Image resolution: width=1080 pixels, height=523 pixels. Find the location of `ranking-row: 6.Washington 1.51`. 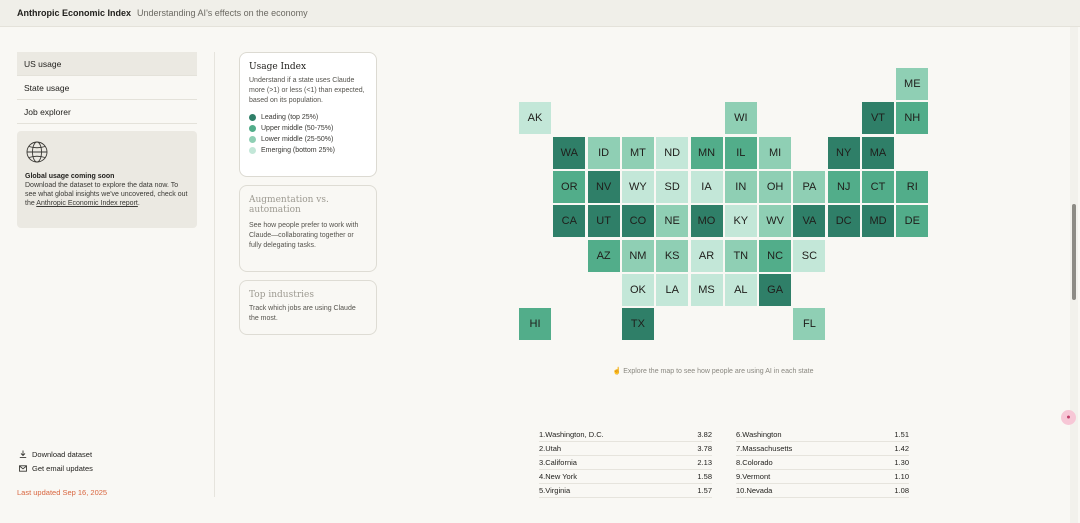

ranking-row: 6.Washington 1.51 is located at coordinates (822, 435).